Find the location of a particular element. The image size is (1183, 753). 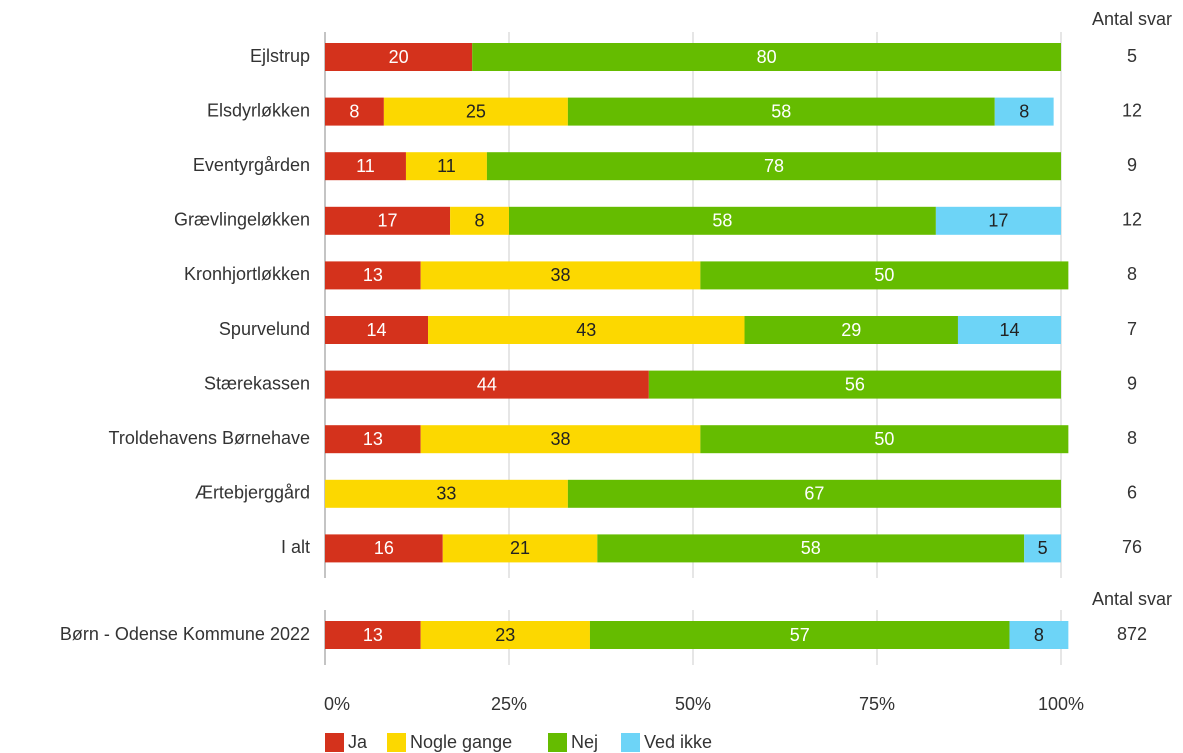

value-label: 57 is located at coordinates (800, 635).